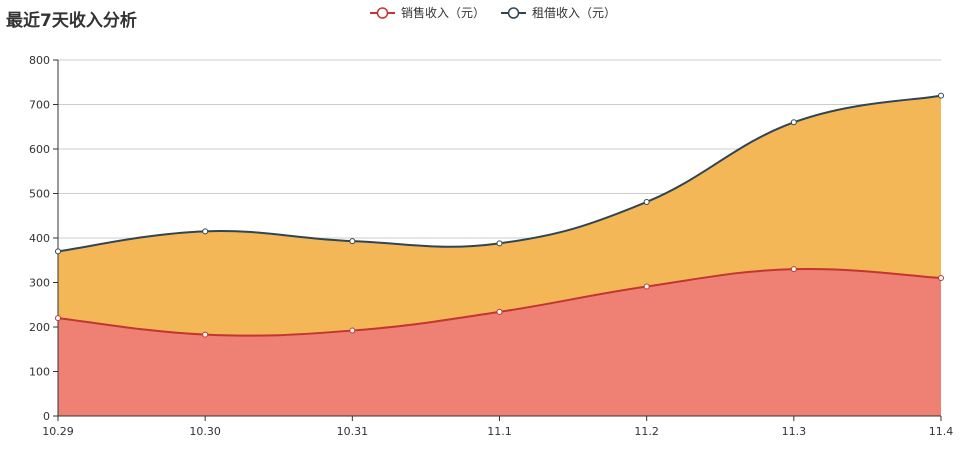 Image resolution: width=980 pixels, height=450 pixels. I want to click on x-tick-label: 11.4, so click(941, 431).